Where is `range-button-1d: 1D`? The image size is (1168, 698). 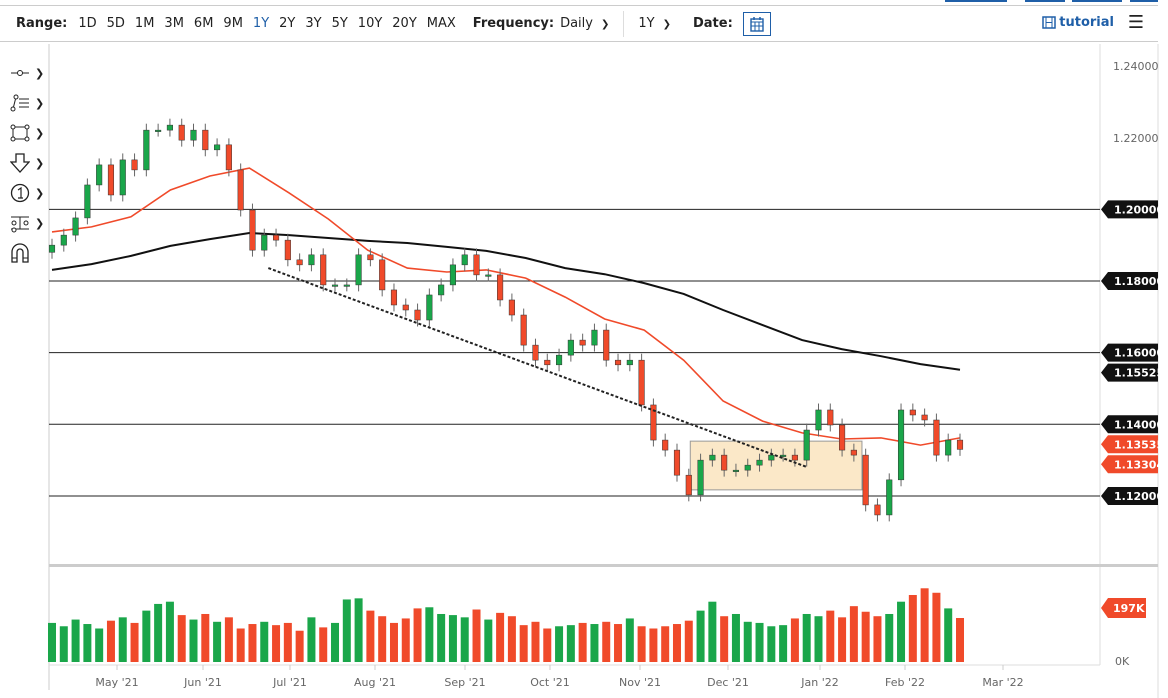
range-button-1d: 1D is located at coordinates (87, 23).